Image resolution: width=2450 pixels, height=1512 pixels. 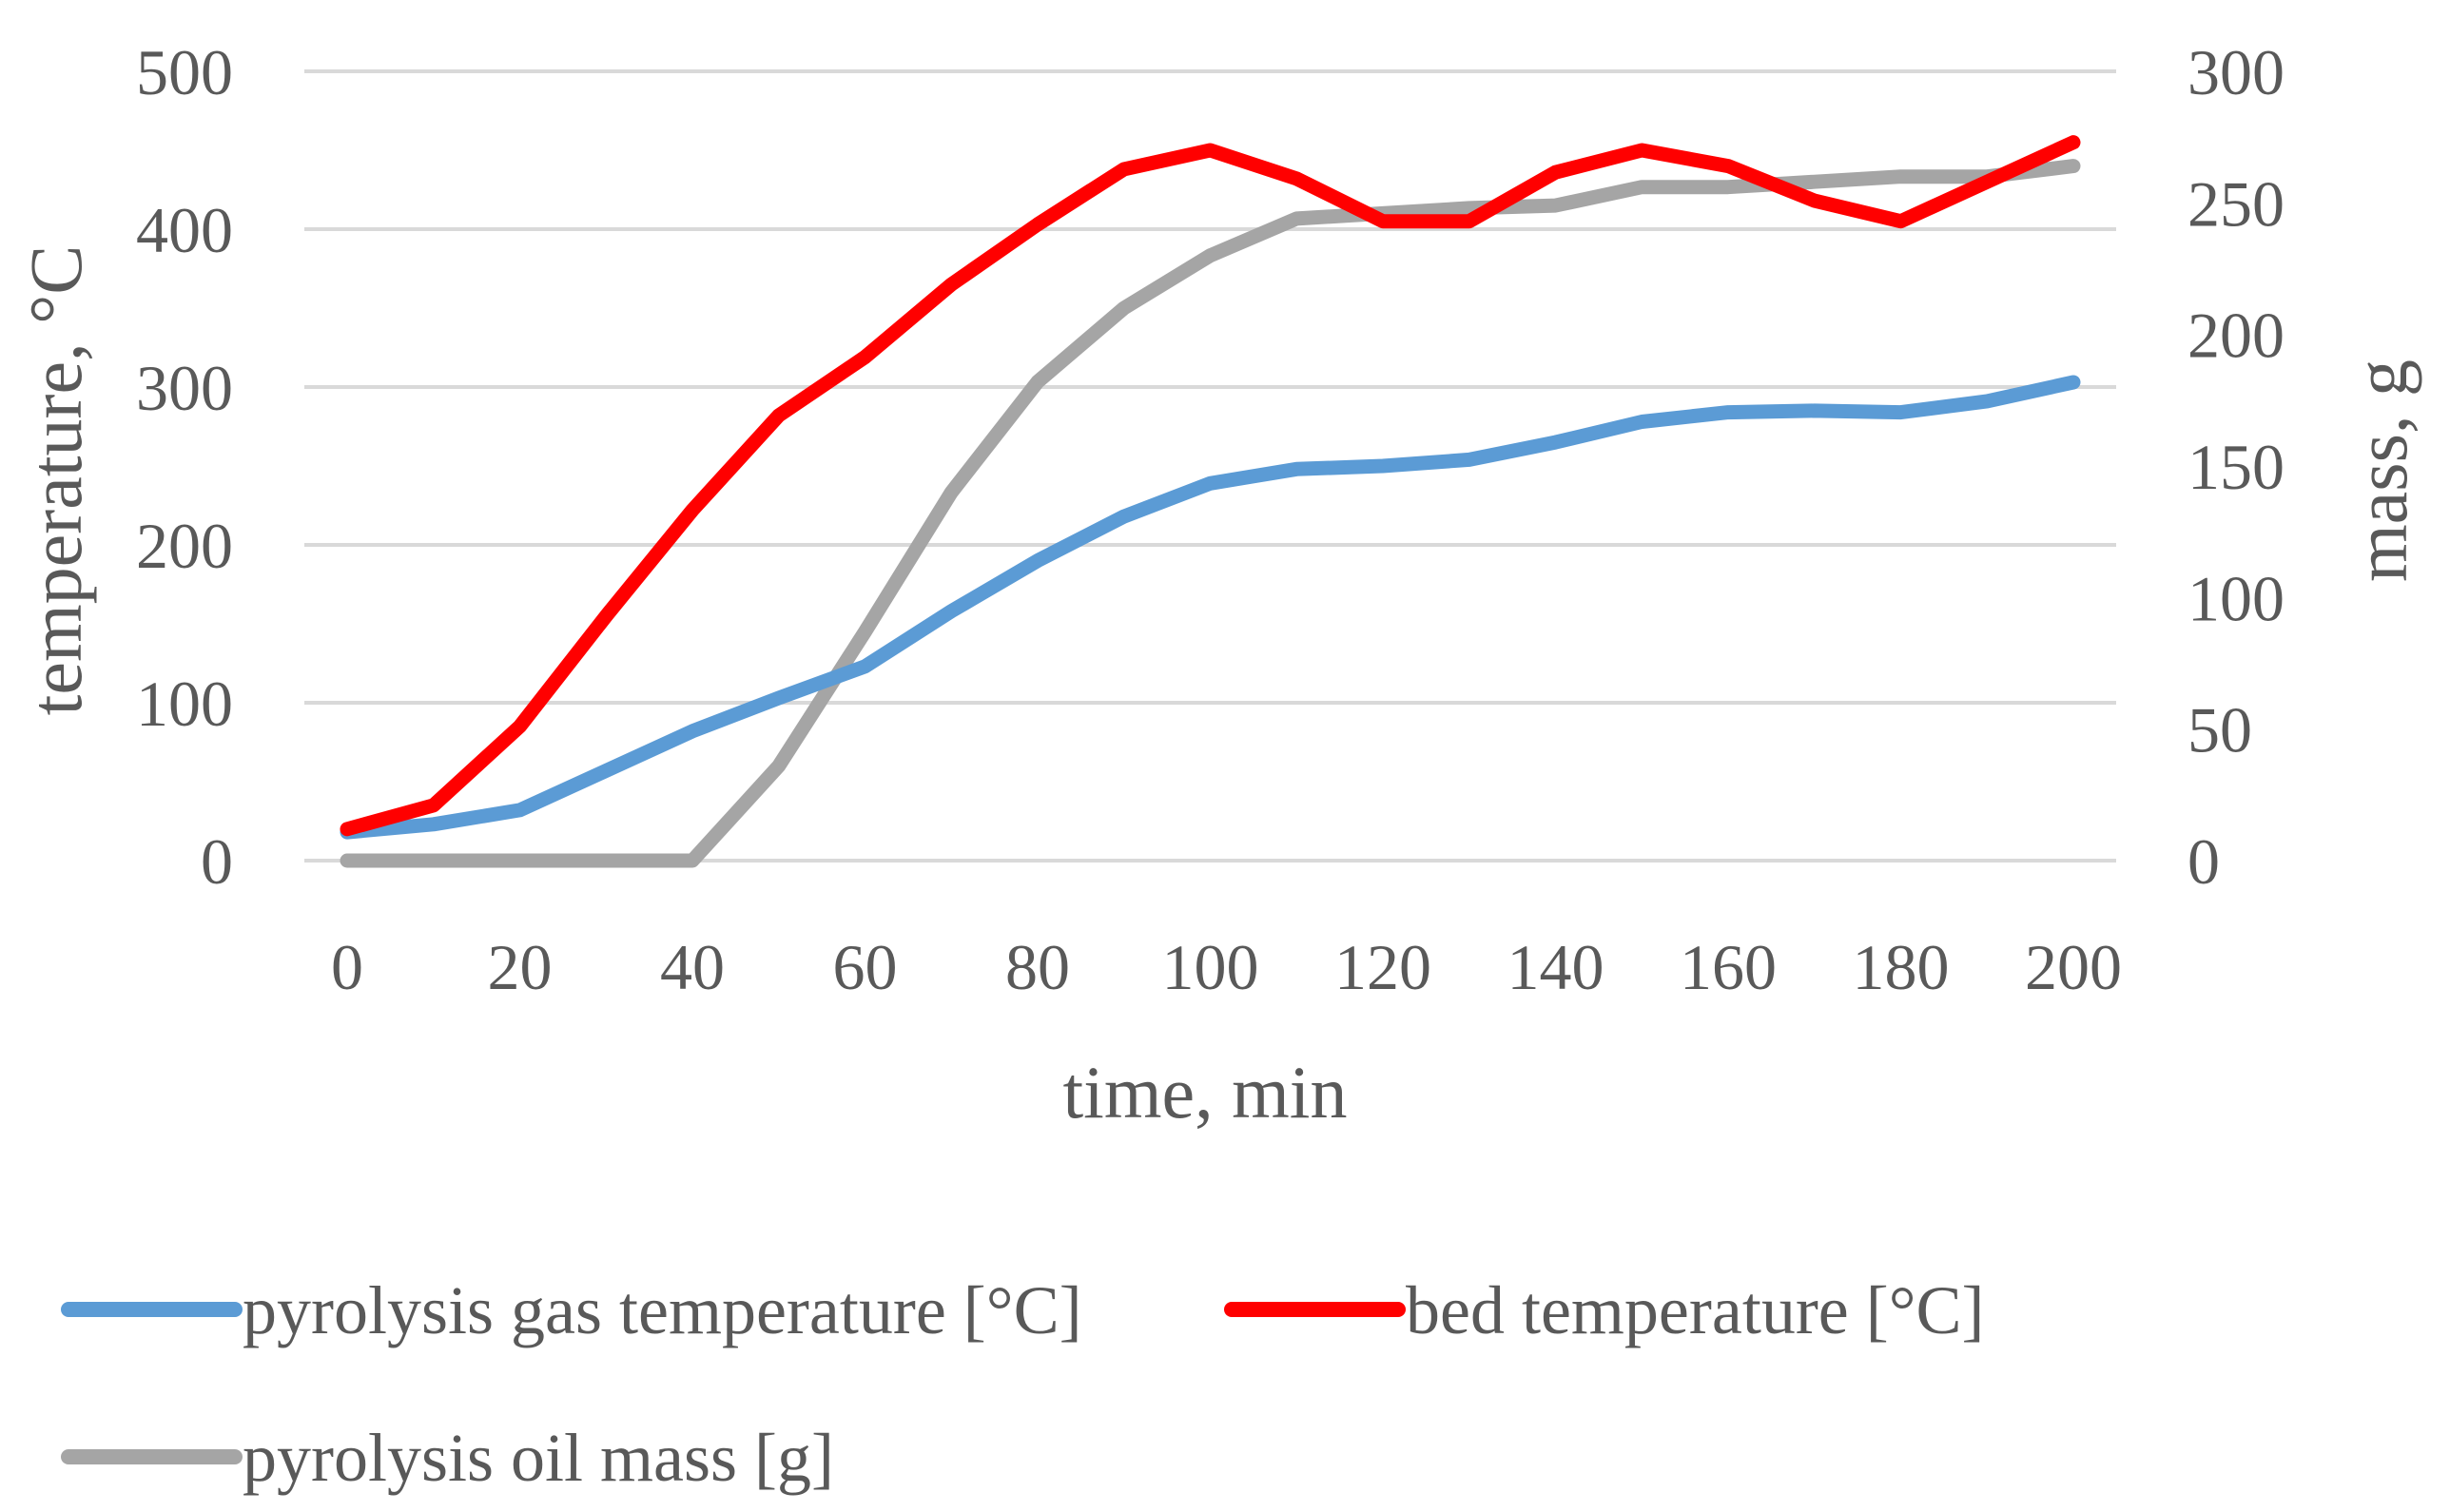 What do you see at coordinates (538, 1458) in the screenshot?
I see `legend-label-oil-mass: pyrolysis oil mass [g]` at bounding box center [538, 1458].